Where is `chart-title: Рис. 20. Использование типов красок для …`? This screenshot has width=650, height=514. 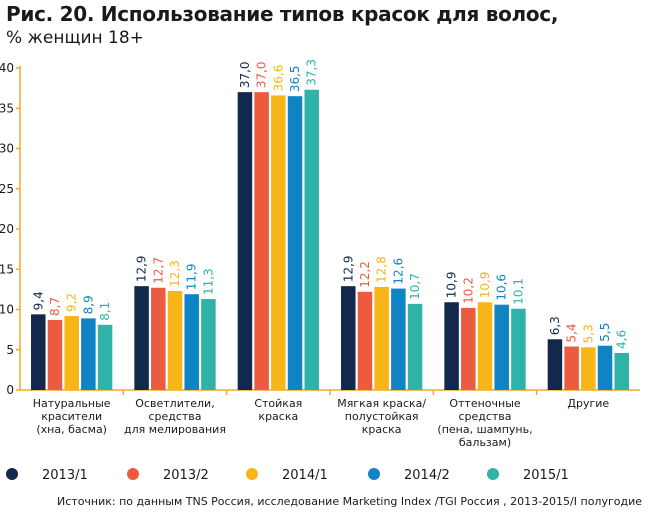
chart-title: Рис. 20. Использование типов красок для … is located at coordinates (282, 14).